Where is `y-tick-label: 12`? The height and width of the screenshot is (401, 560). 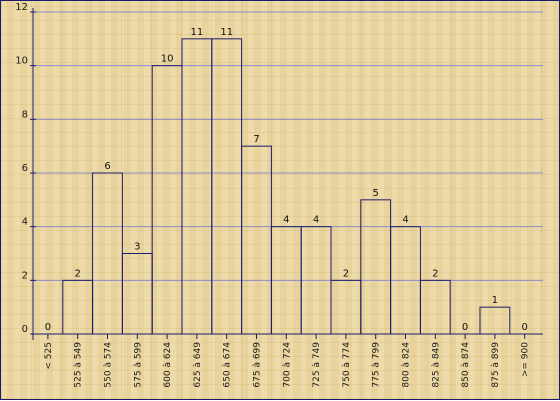
y-tick-label: 12 is located at coordinates (21, 7).